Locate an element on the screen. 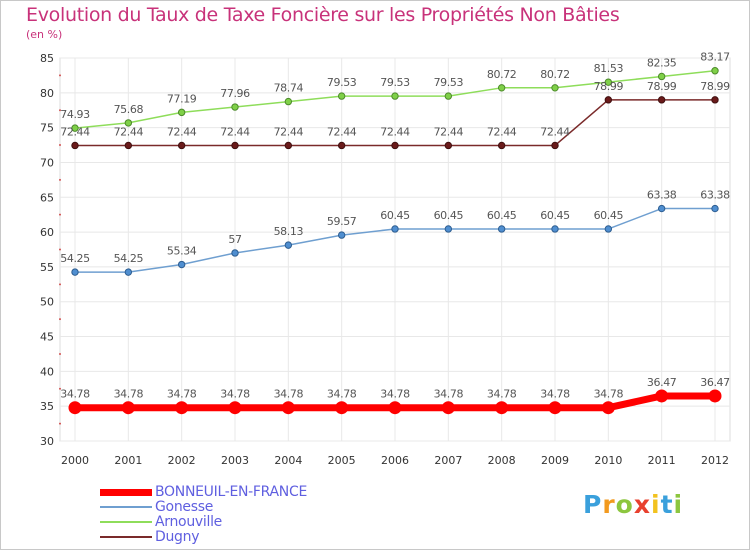 Image resolution: width=750 pixels, height=550 pixels. y-tick-label: 50 is located at coordinates (47, 302).